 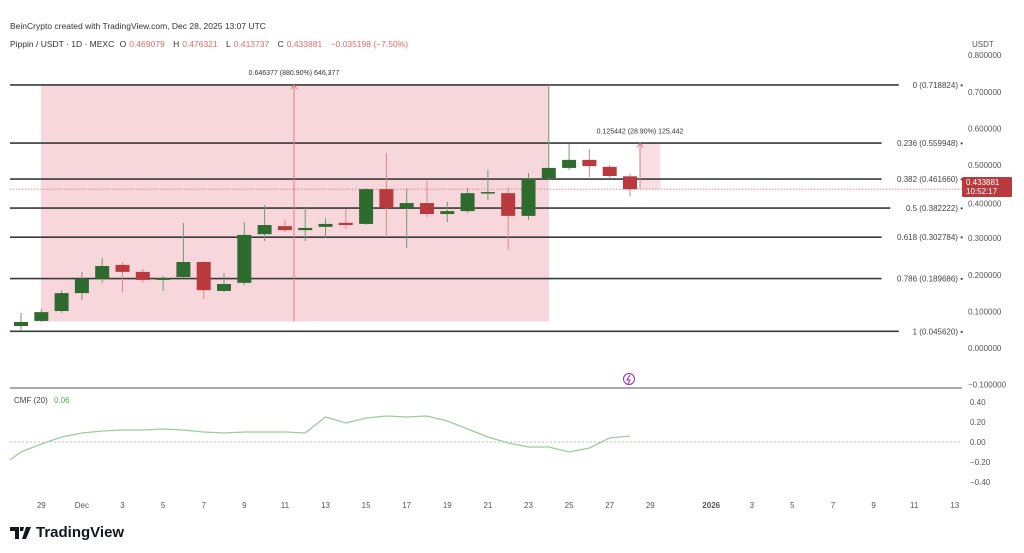 I want to click on cmf-axis-tick: −0.20, so click(x=980, y=462).